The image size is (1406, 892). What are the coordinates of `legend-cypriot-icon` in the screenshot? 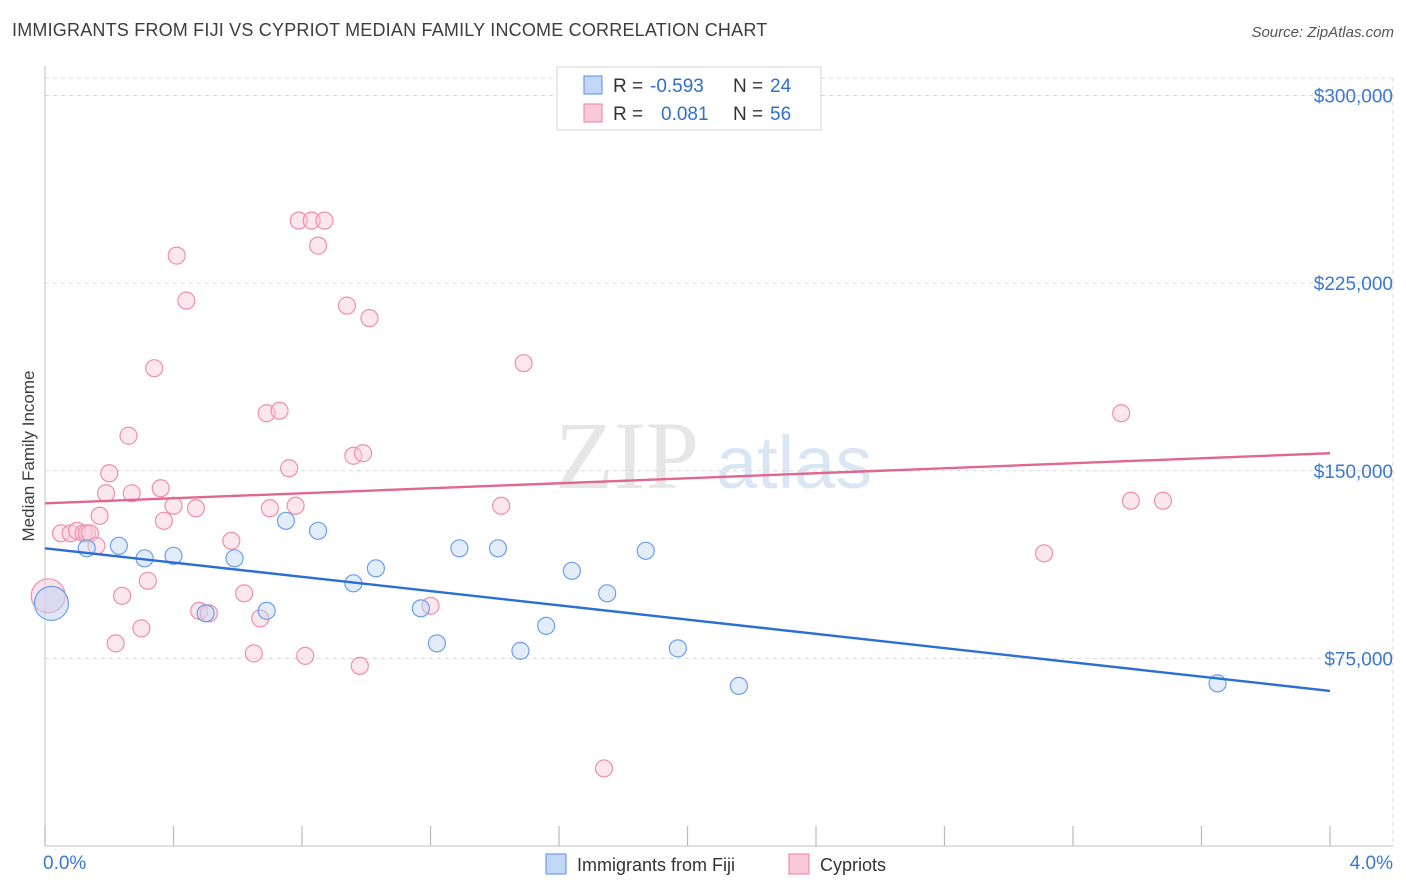 It's located at (799, 864).